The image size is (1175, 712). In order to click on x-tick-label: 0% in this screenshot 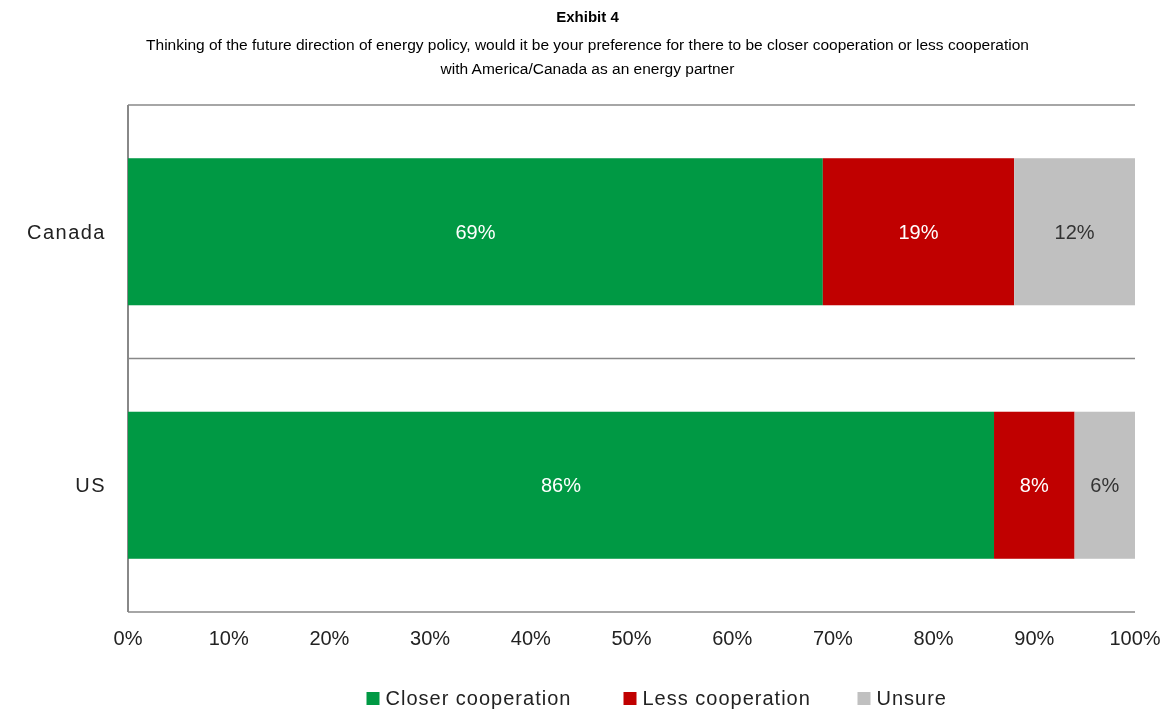, I will do `click(128, 638)`.